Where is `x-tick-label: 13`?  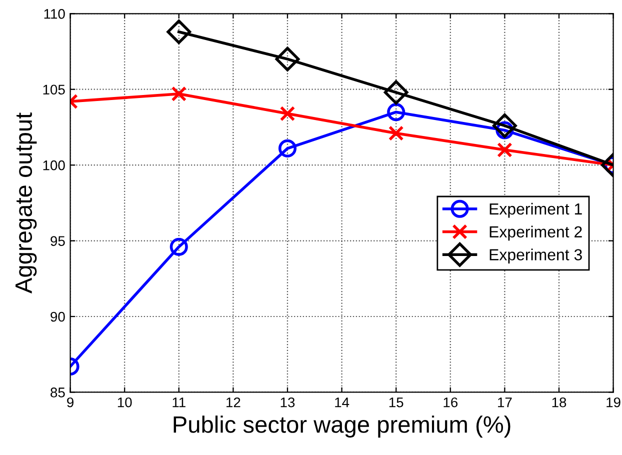
x-tick-label: 13 is located at coordinates (287, 402).